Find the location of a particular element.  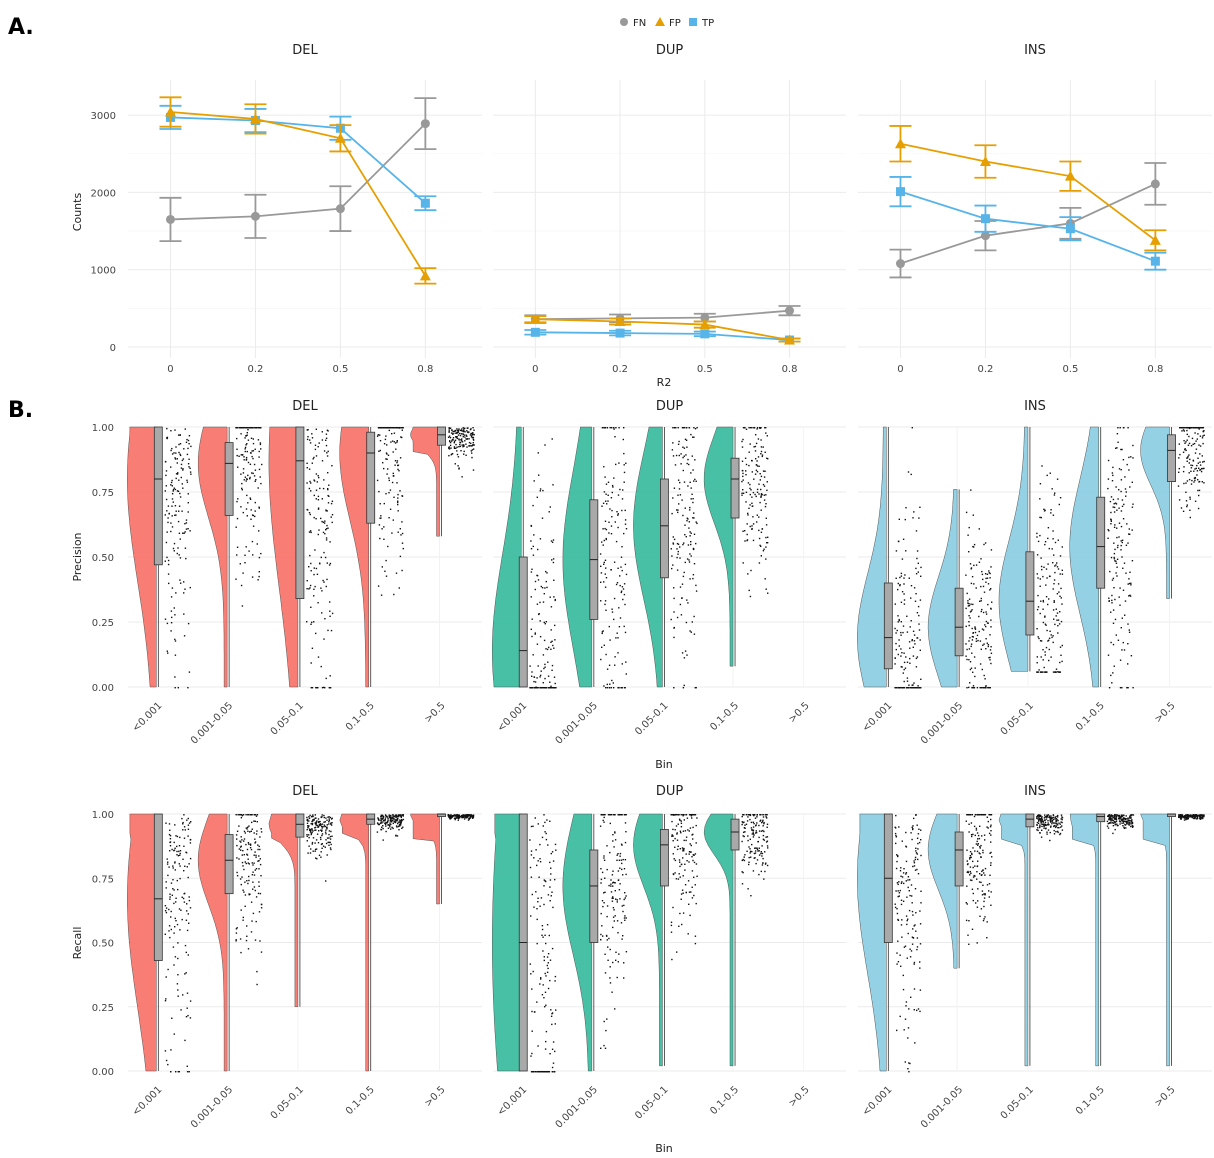

panel-b-letter: B. is located at coordinates (20, 410).